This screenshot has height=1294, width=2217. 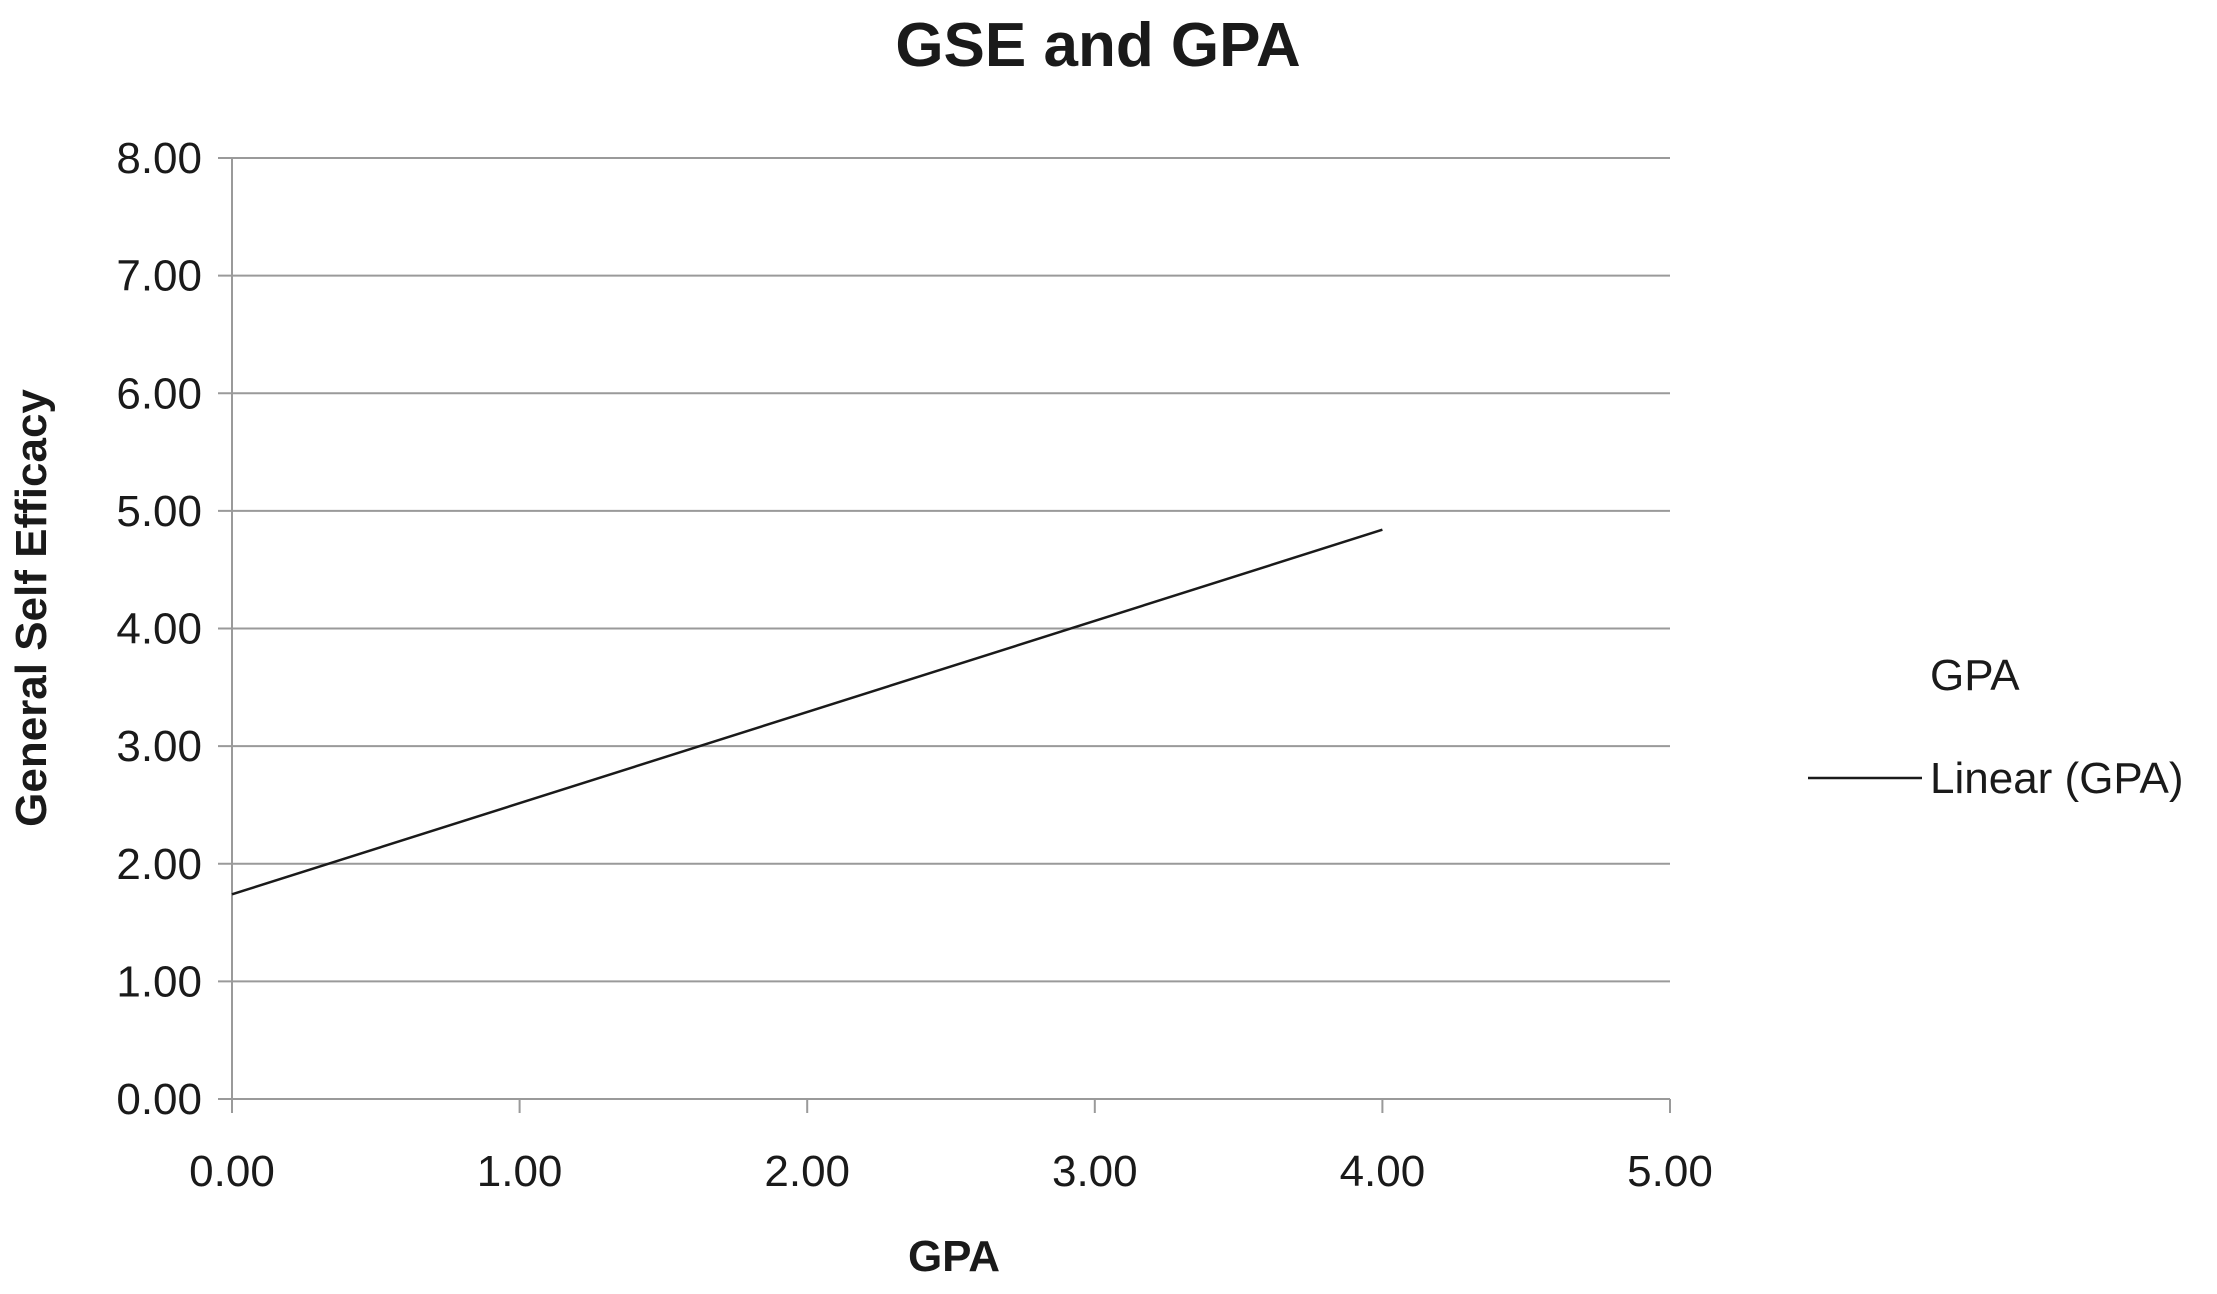 What do you see at coordinates (232, 1171) in the screenshot?
I see `x-tick-label: 0.00` at bounding box center [232, 1171].